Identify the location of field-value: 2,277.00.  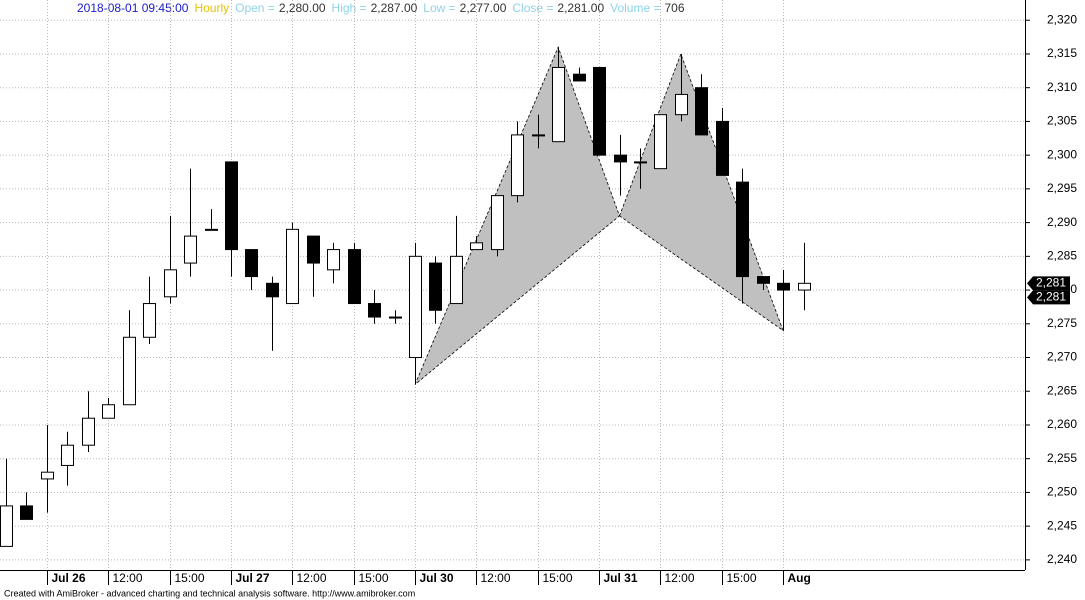
(483, 8).